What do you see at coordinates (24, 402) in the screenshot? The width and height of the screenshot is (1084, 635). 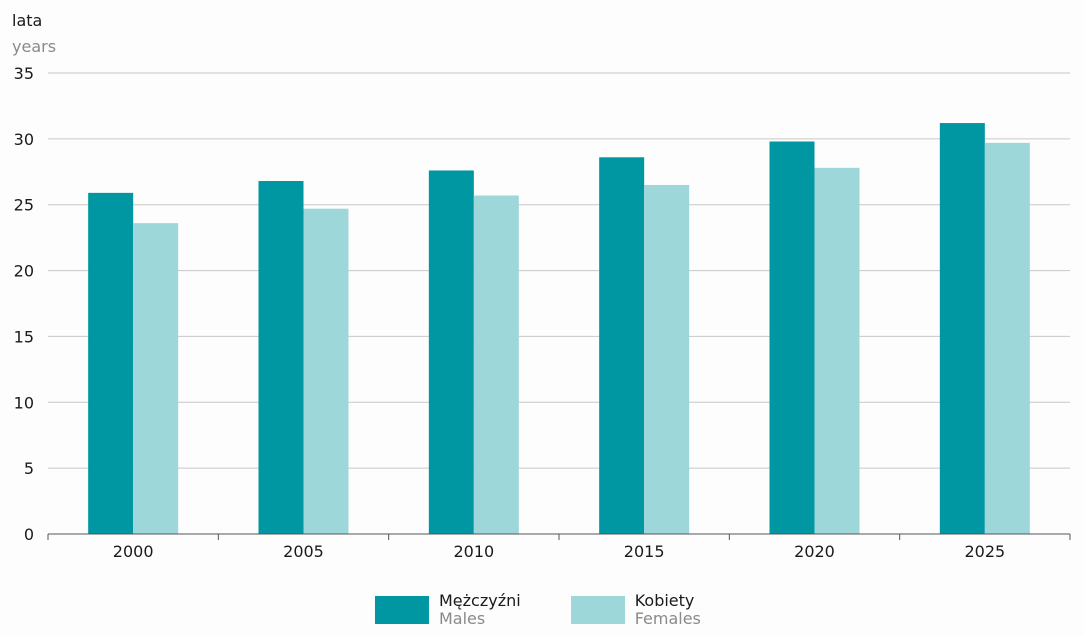 I see `y-tick-label: 10` at bounding box center [24, 402].